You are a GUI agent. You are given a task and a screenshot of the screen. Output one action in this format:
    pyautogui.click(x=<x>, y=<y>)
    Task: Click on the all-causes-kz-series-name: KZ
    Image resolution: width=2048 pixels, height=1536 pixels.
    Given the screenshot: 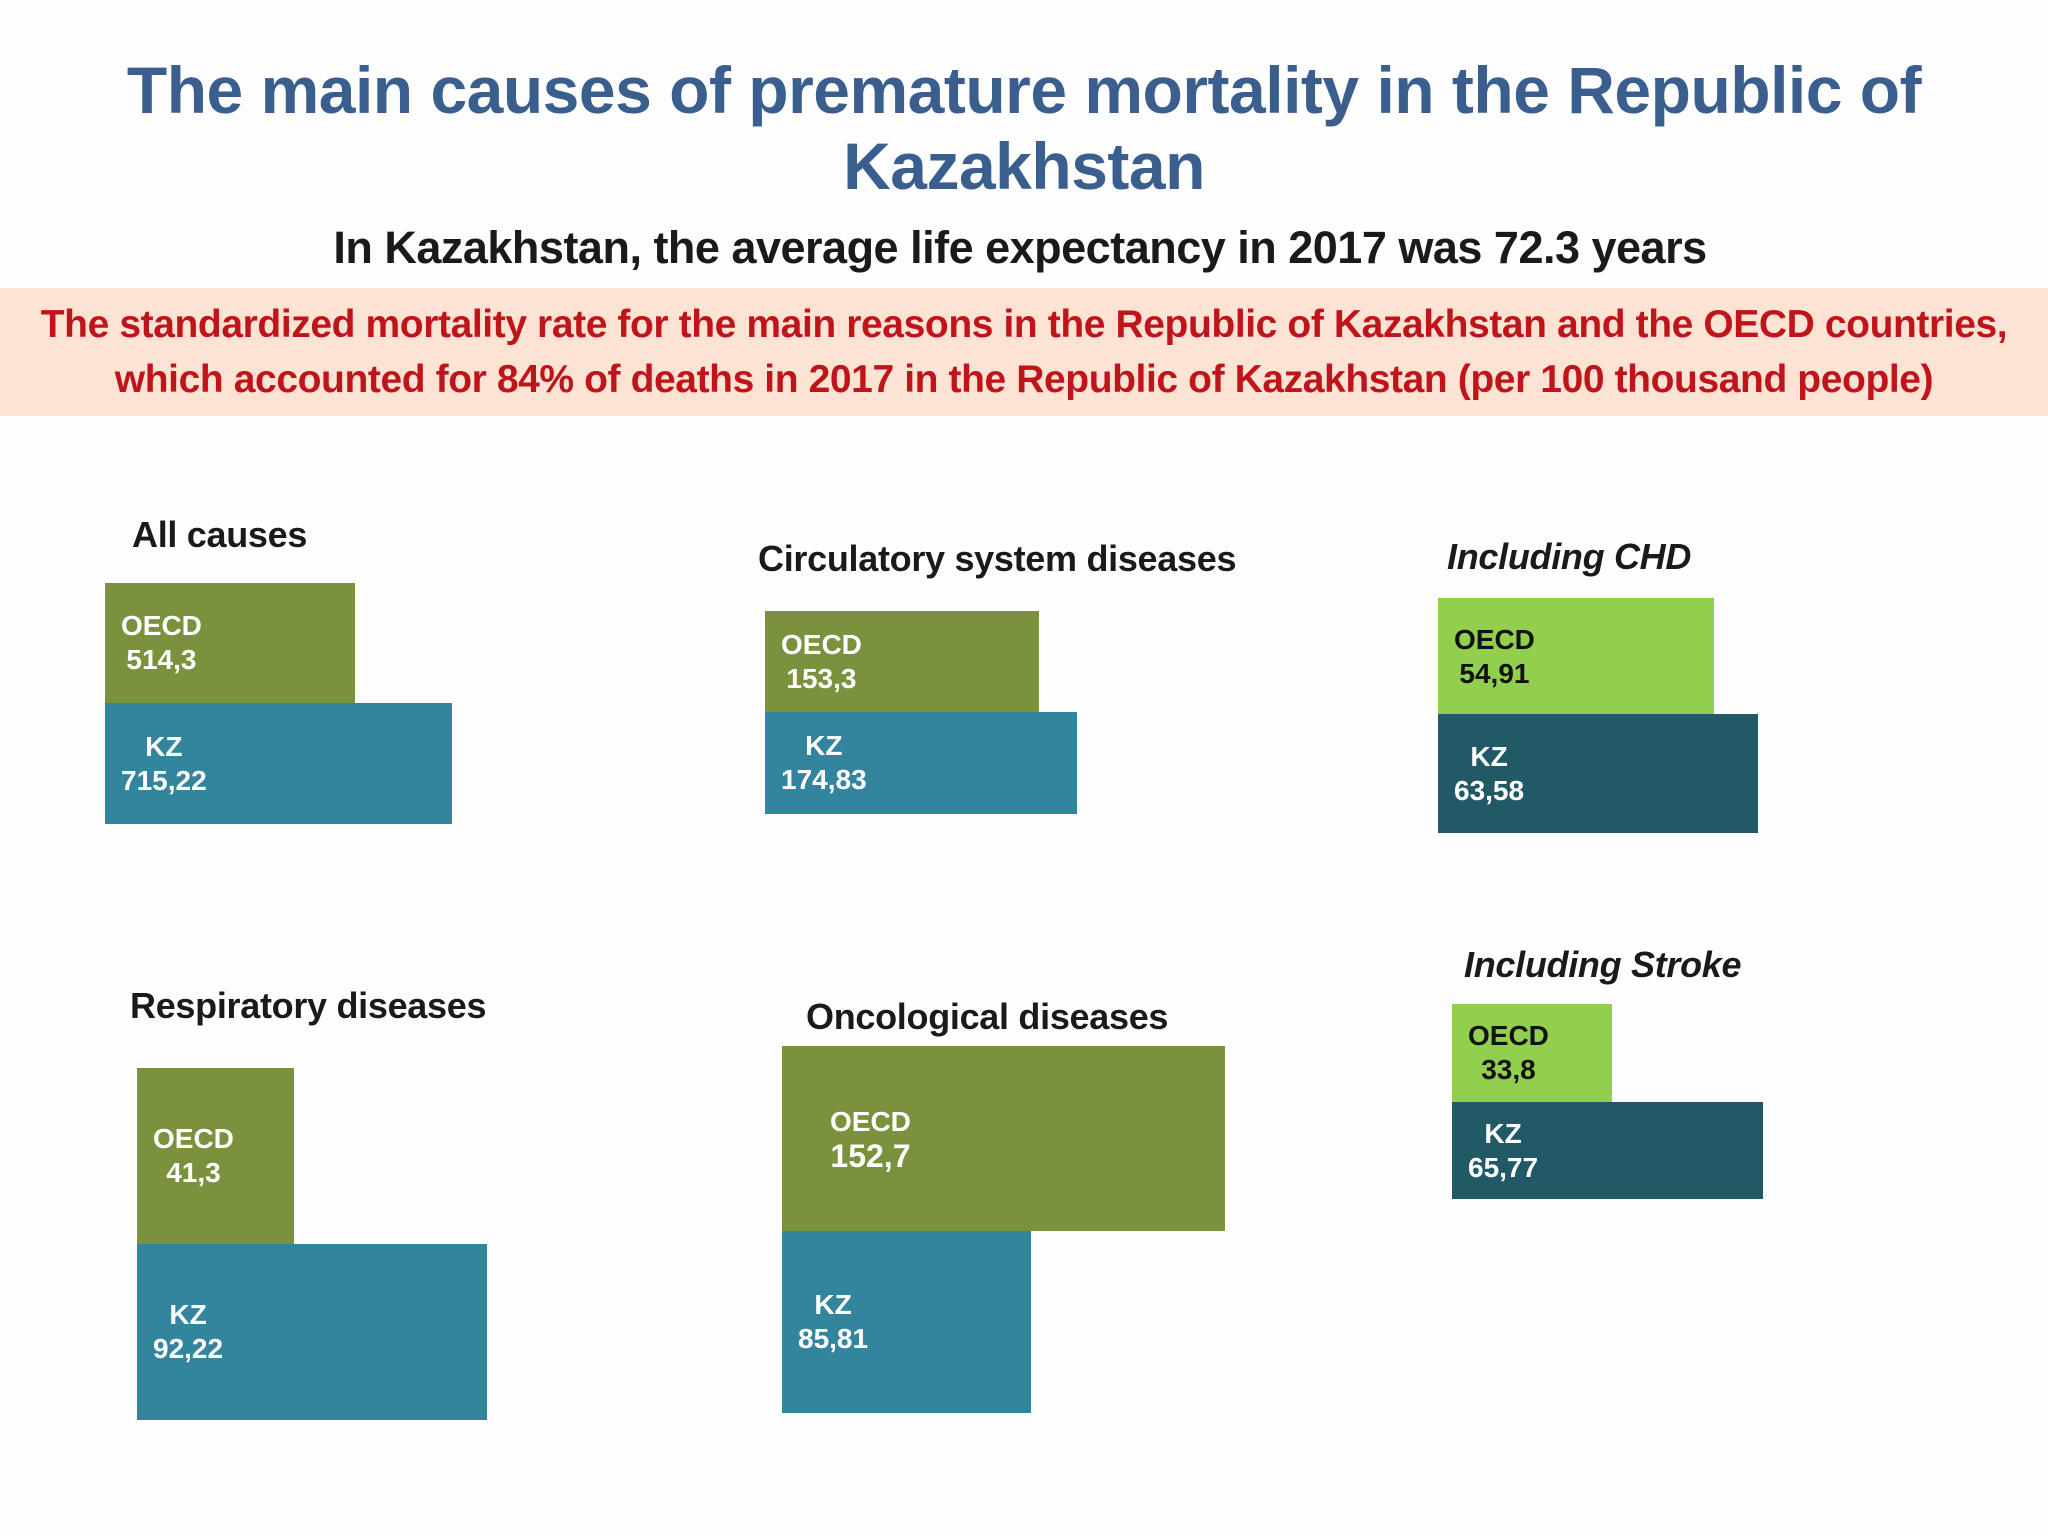 What is the action you would take?
    pyautogui.click(x=164, y=746)
    